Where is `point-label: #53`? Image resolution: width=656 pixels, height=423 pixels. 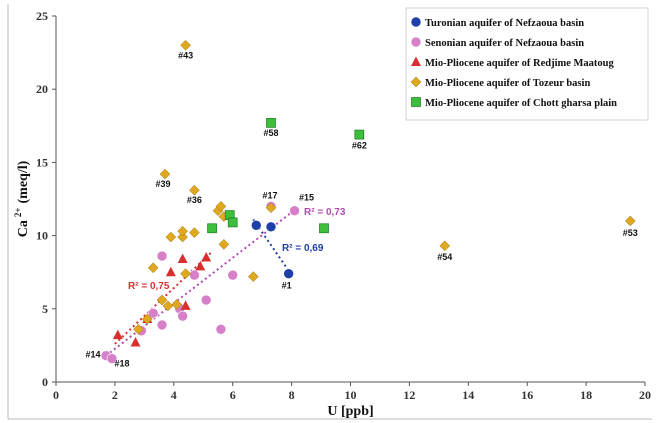
point-label: #53 is located at coordinates (630, 233).